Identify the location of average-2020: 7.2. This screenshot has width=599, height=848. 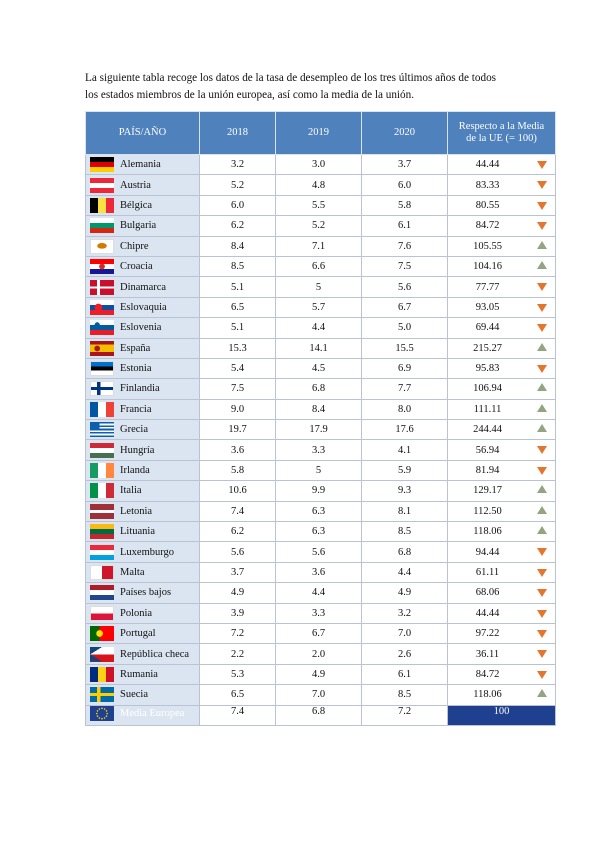
(404, 715).